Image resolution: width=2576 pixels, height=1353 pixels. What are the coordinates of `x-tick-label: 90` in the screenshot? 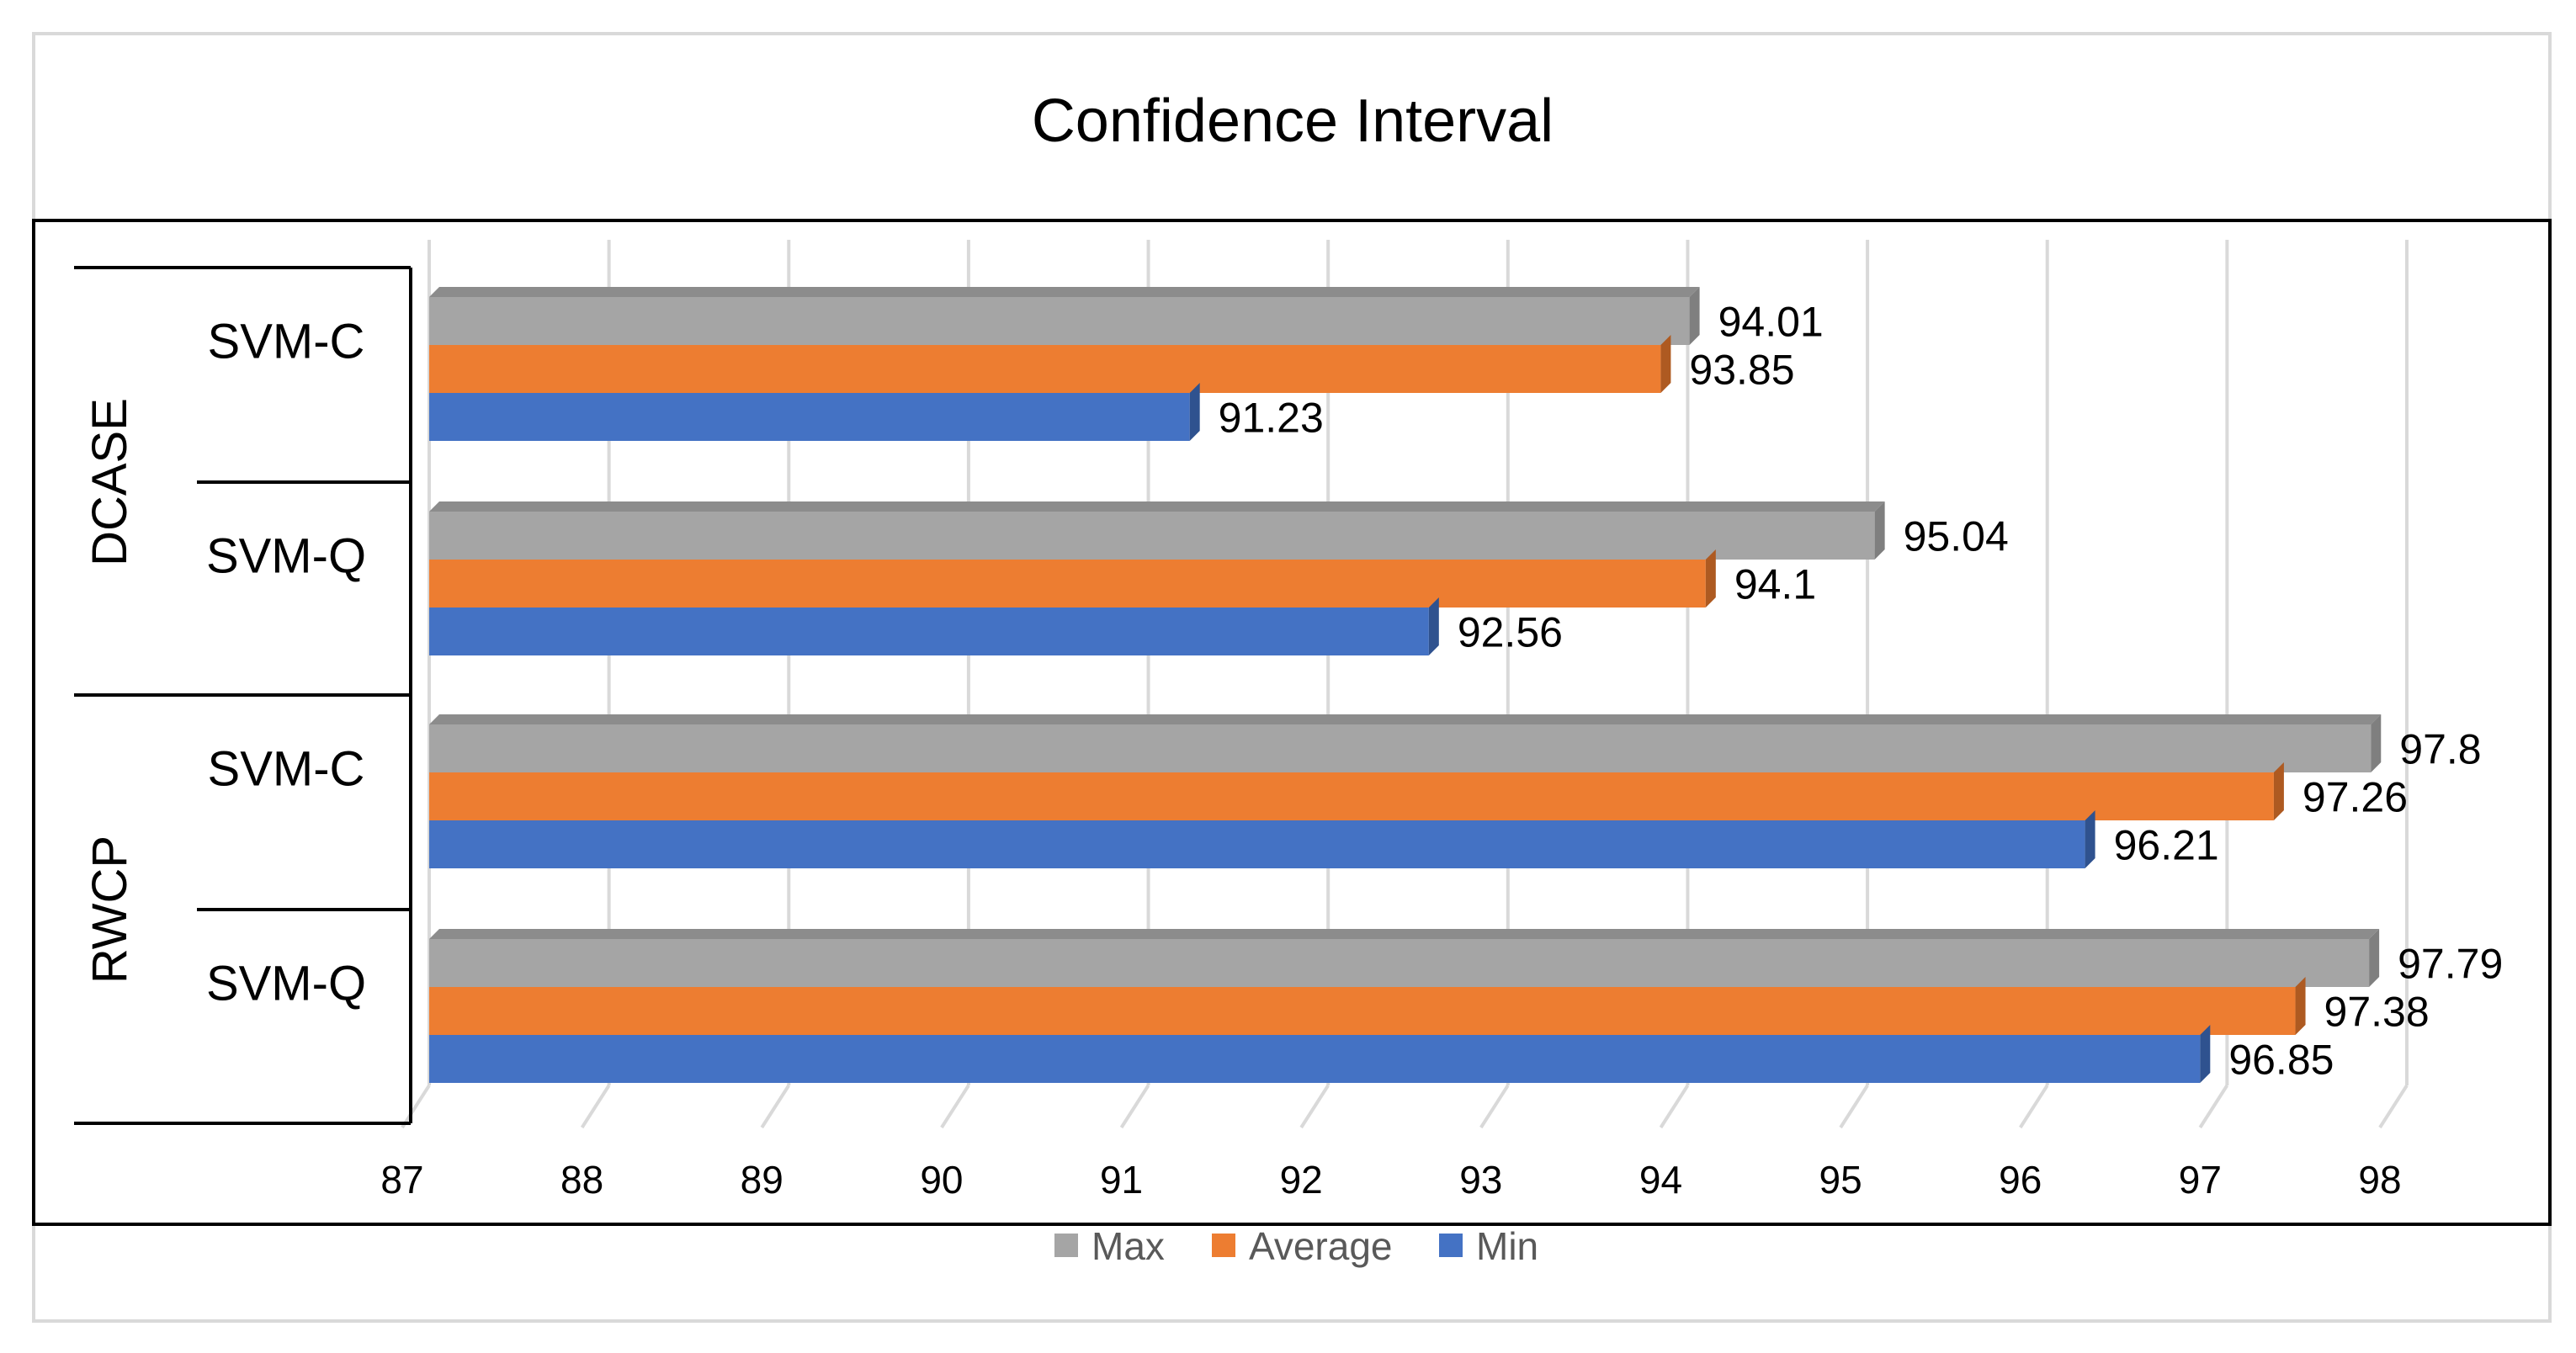 It's located at (941, 1180).